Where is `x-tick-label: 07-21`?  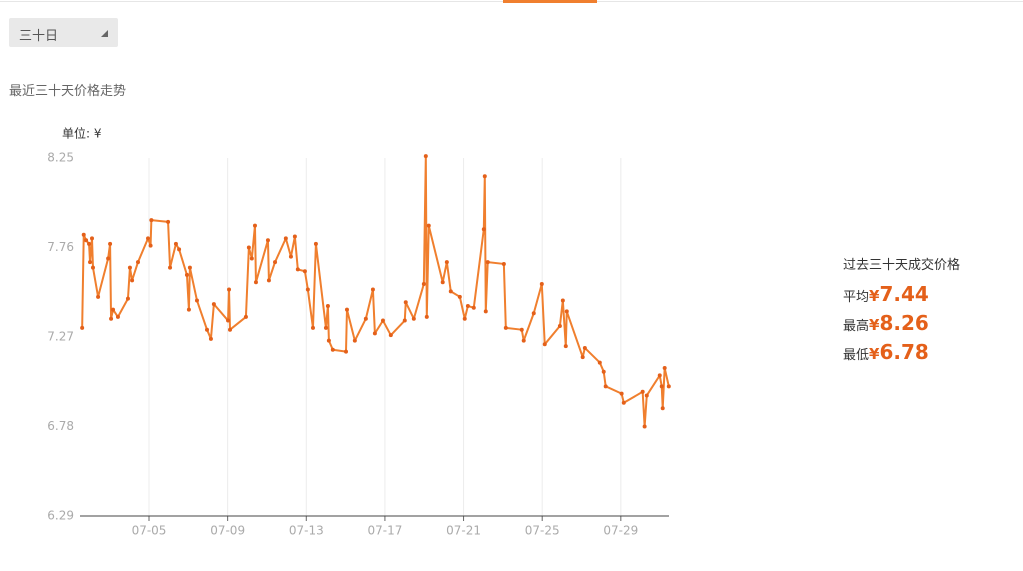
x-tick-label: 07-21 is located at coordinates (463, 531).